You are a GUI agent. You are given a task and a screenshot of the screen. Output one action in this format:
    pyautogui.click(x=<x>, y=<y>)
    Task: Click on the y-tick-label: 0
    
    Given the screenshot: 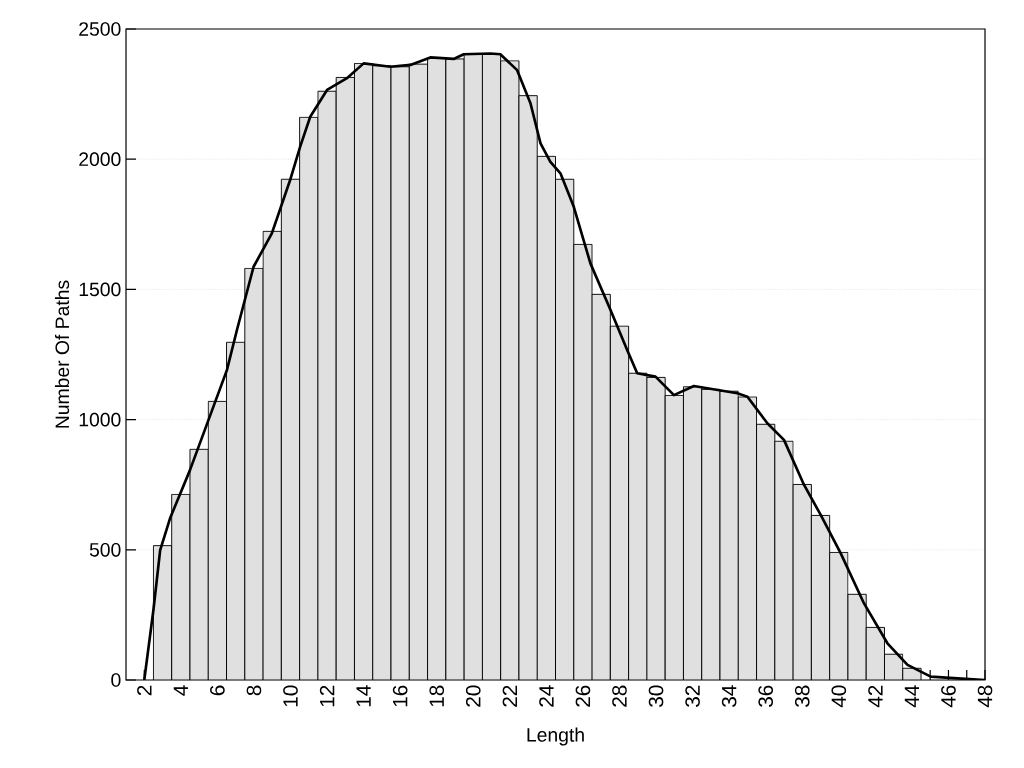 What is the action you would take?
    pyautogui.click(x=116, y=680)
    